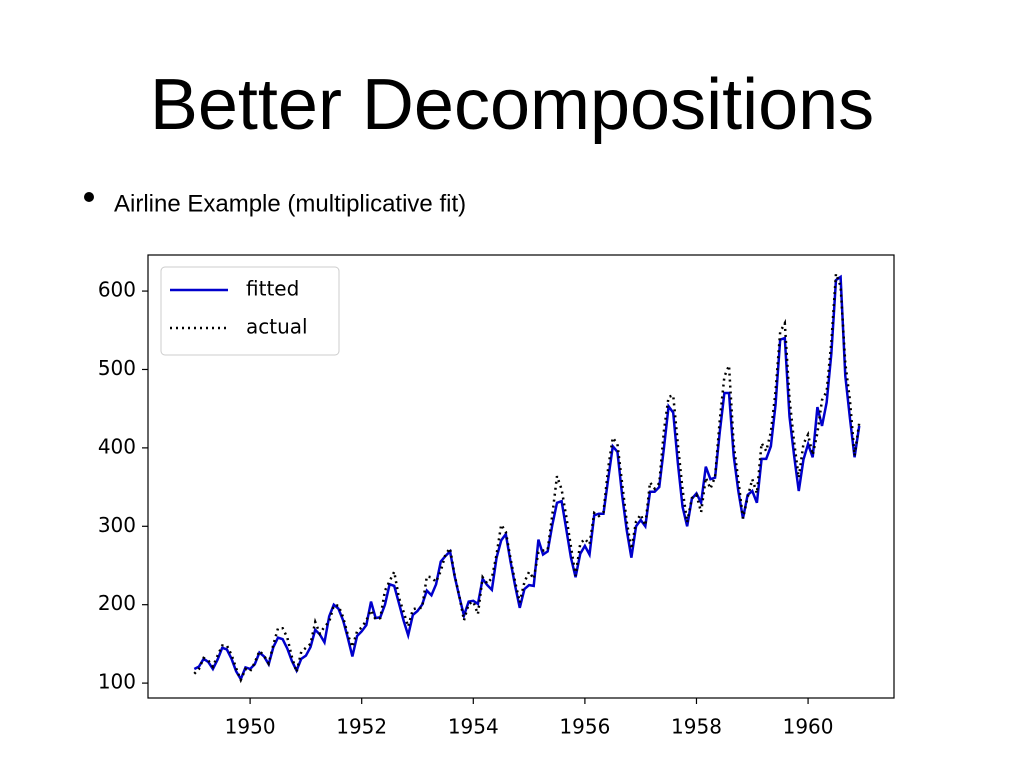  Describe the element at coordinates (277, 327) in the screenshot. I see `legend-label: actual` at that location.